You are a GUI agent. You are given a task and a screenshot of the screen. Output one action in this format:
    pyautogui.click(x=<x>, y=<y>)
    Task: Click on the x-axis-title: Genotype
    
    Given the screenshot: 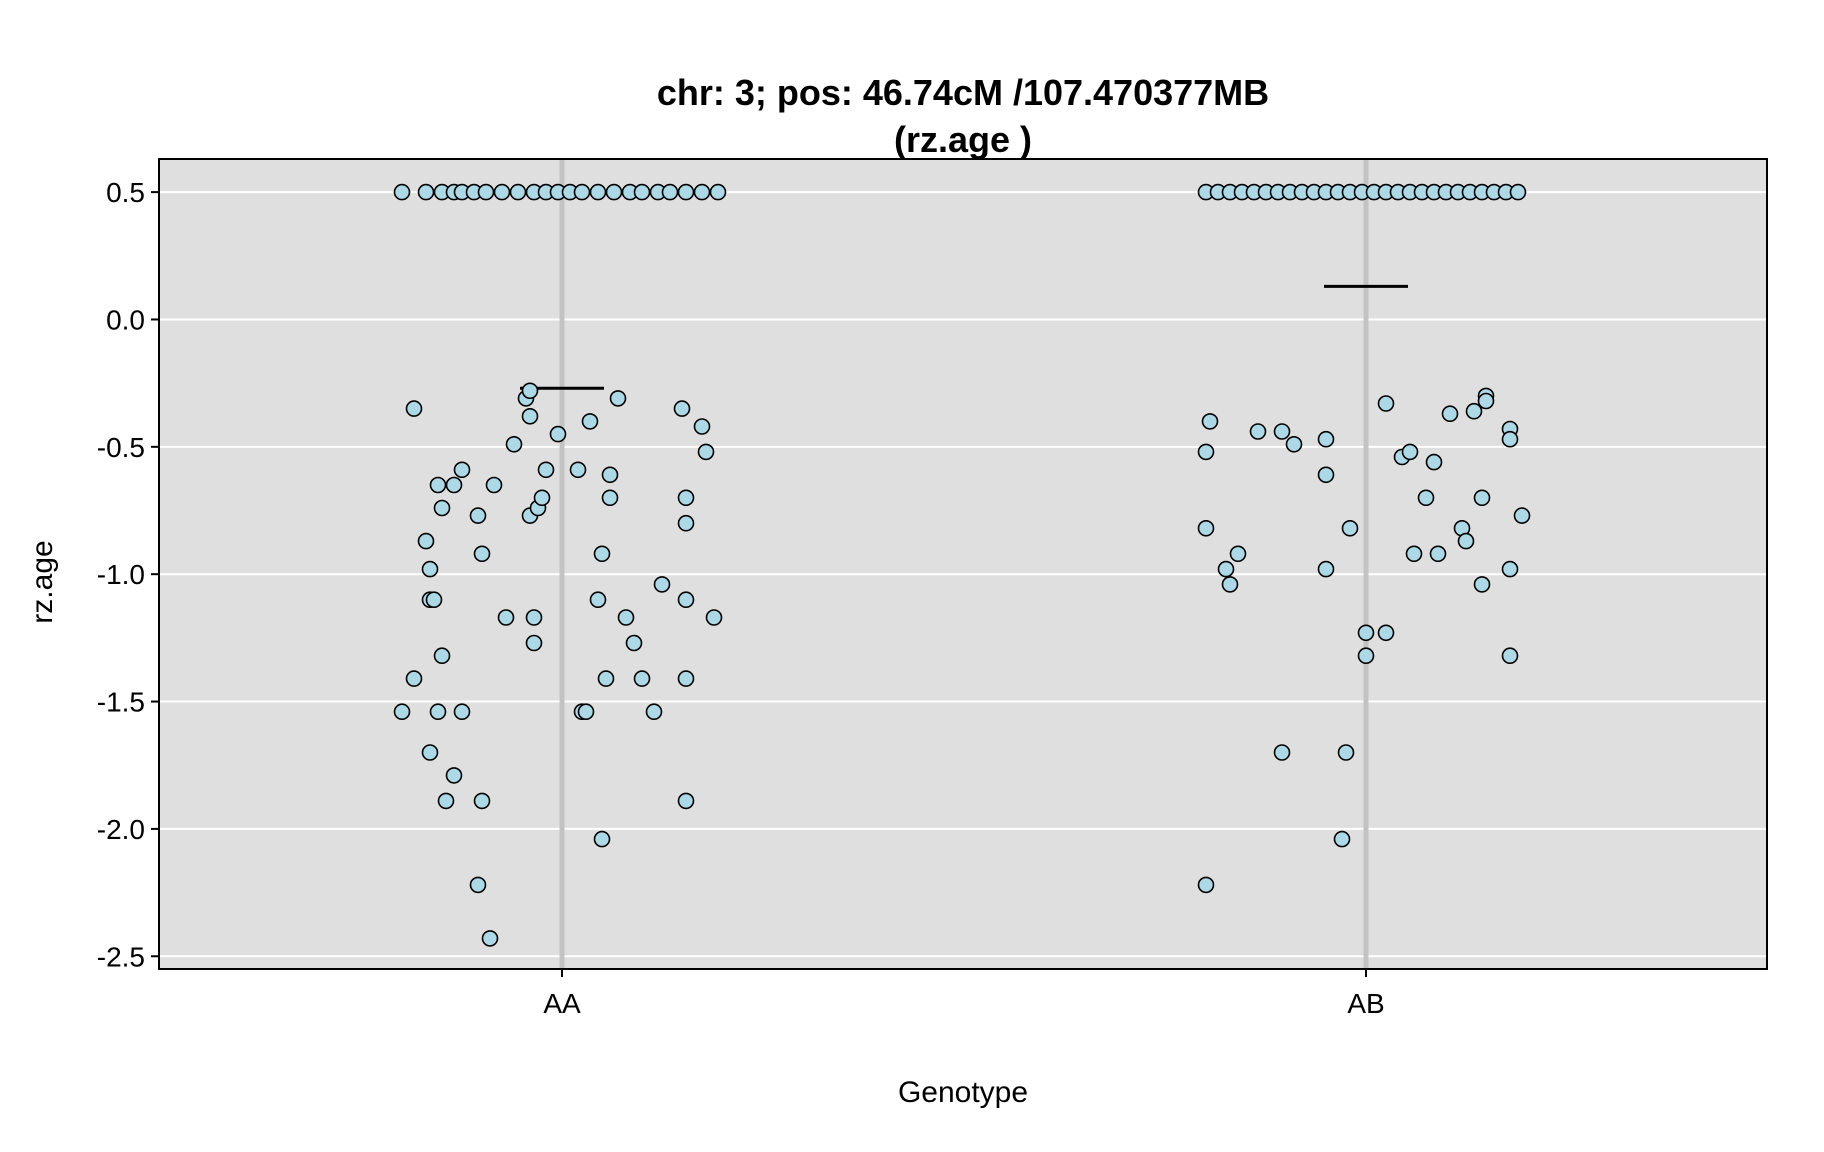 What is the action you would take?
    pyautogui.click(x=963, y=1092)
    